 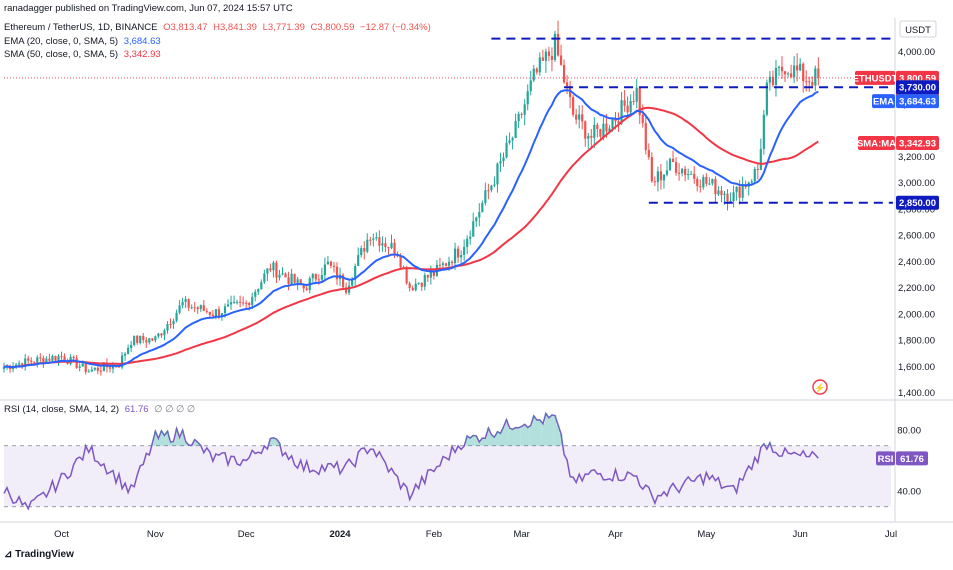 What do you see at coordinates (917, 142) in the screenshot?
I see `sma-value-tag-bg` at bounding box center [917, 142].